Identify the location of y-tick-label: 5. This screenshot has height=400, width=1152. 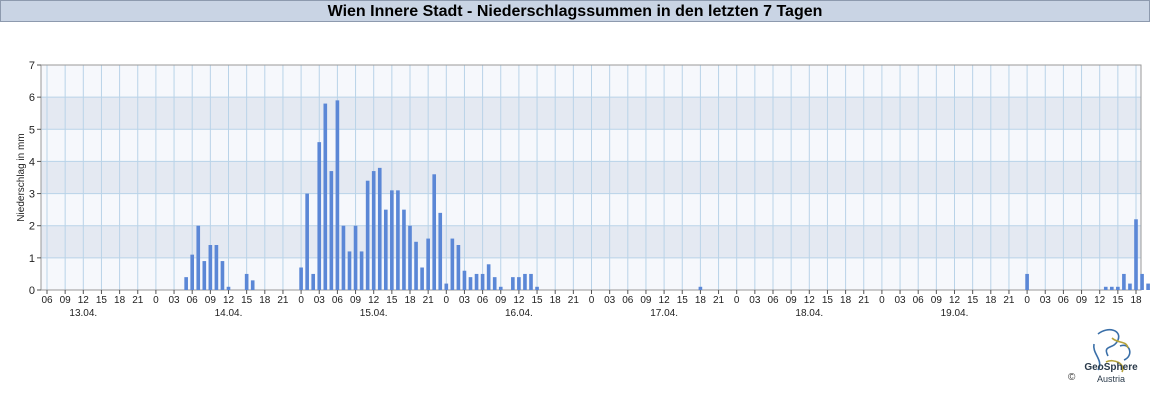
(32, 130).